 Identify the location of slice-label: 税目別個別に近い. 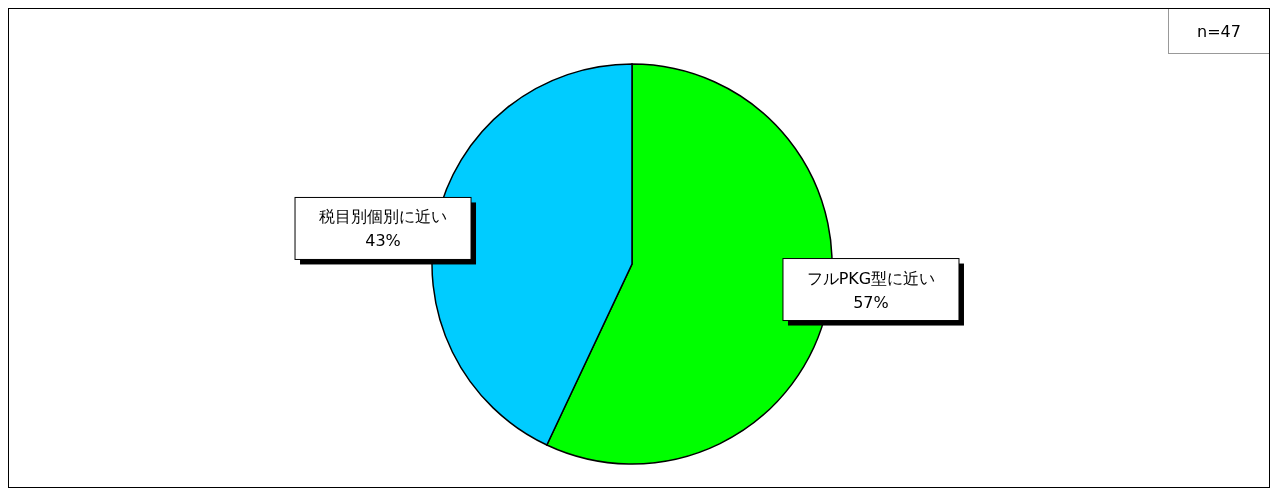
(383, 217).